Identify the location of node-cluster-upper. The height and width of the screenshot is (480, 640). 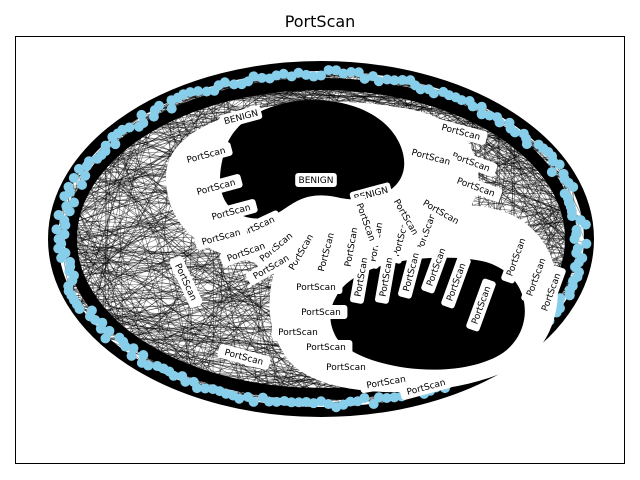
(312, 159).